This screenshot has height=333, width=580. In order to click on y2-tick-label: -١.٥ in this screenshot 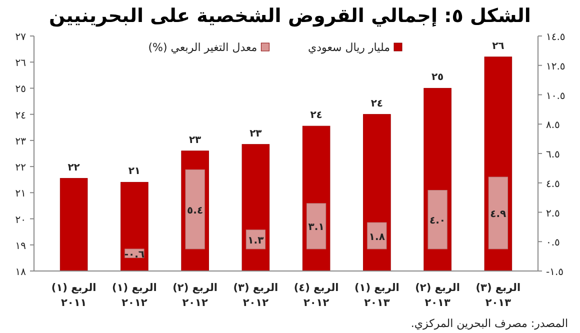, I will do `click(555, 272)`.